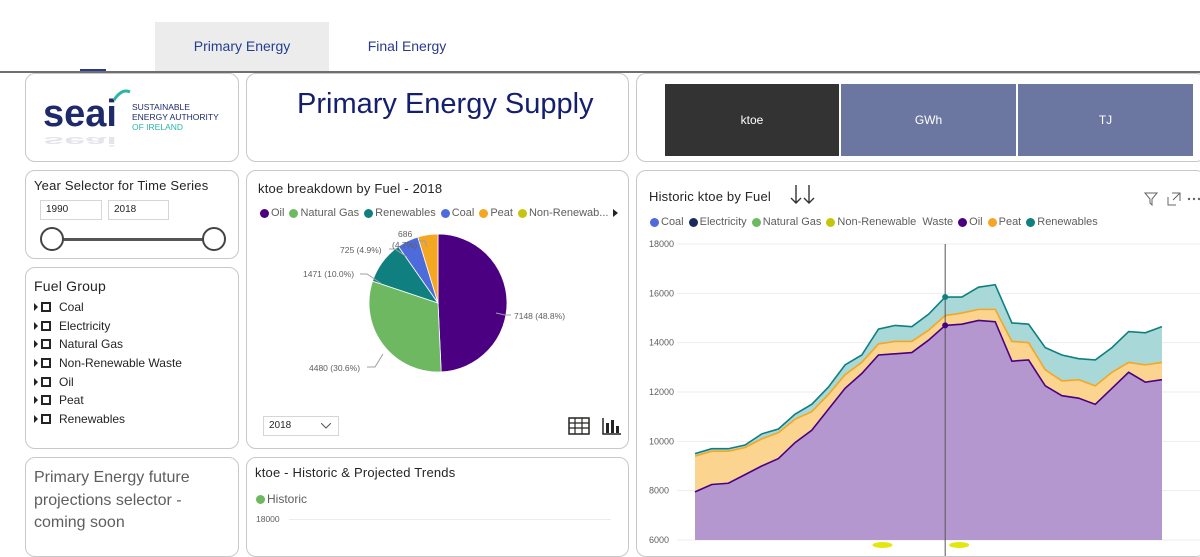  I want to click on leader-oil, so click(503, 314).